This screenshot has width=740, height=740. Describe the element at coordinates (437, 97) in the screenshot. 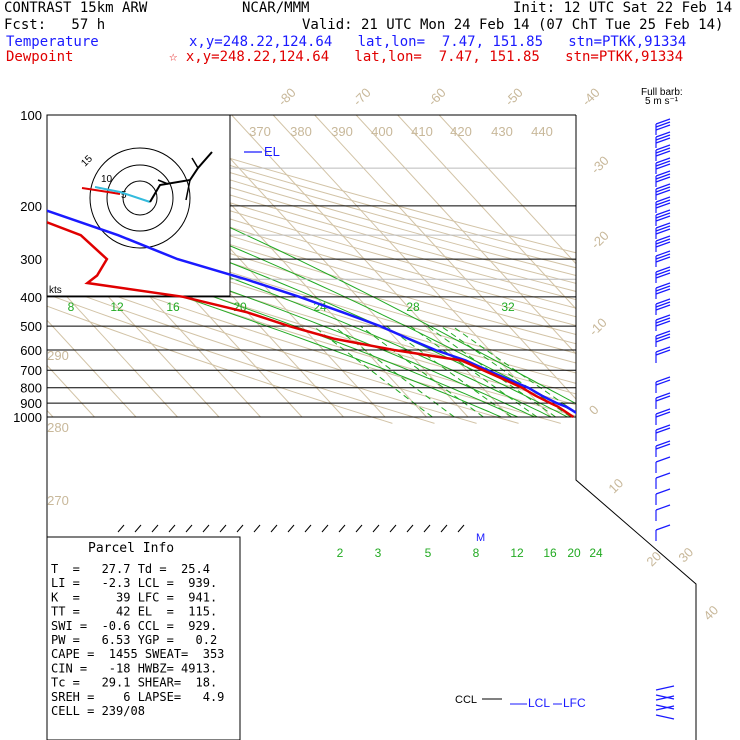

I see `isotherm-label: -60` at that location.